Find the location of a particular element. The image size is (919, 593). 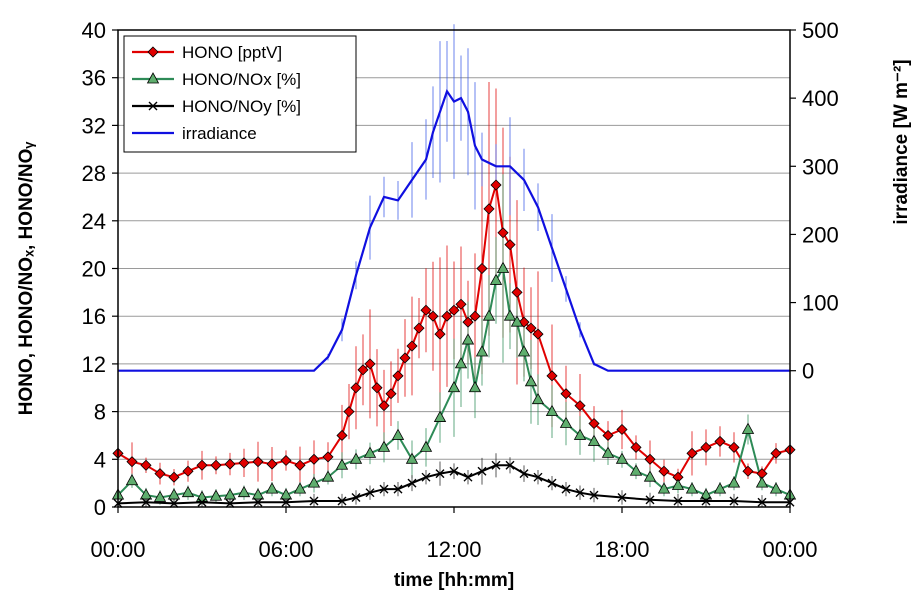

y-axis-right-label: irradiance [W m⁻²] is located at coordinates (901, 141).